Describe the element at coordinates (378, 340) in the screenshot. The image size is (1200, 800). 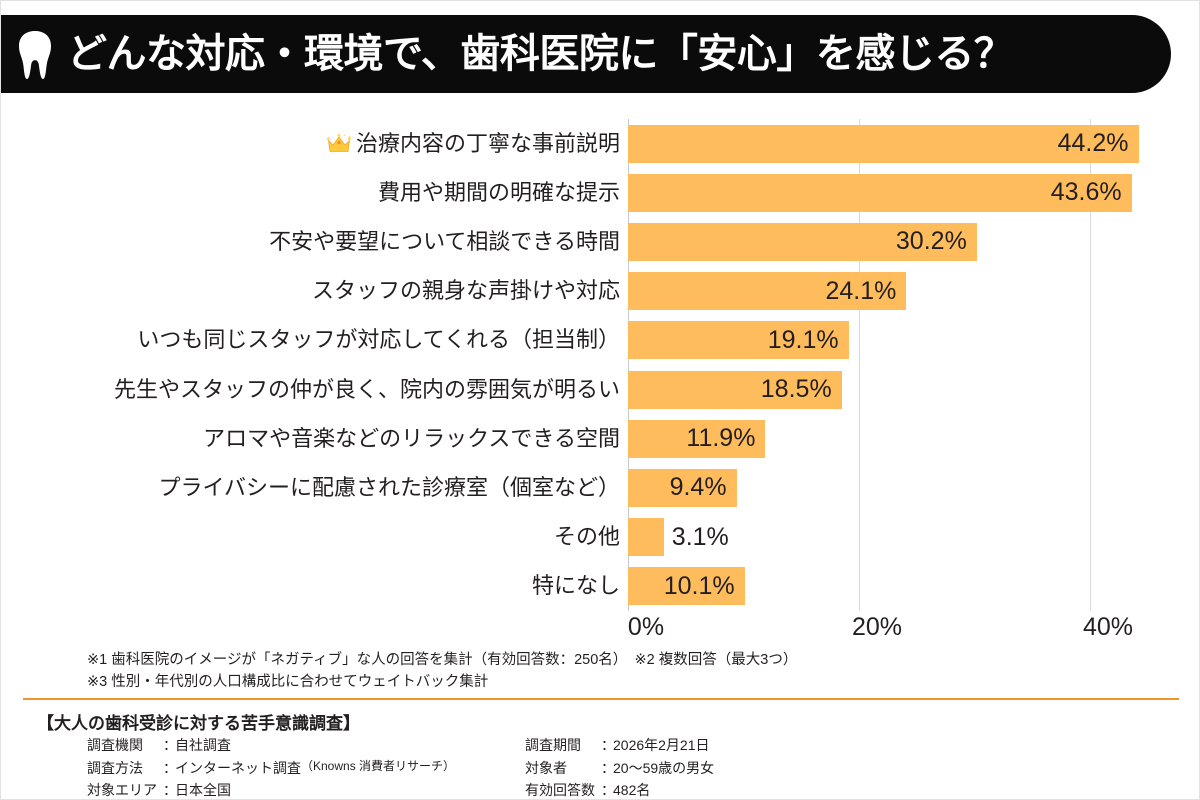
I see `category-label-text: いつも同じスタッフが対応してくれる（担当制）` at that location.